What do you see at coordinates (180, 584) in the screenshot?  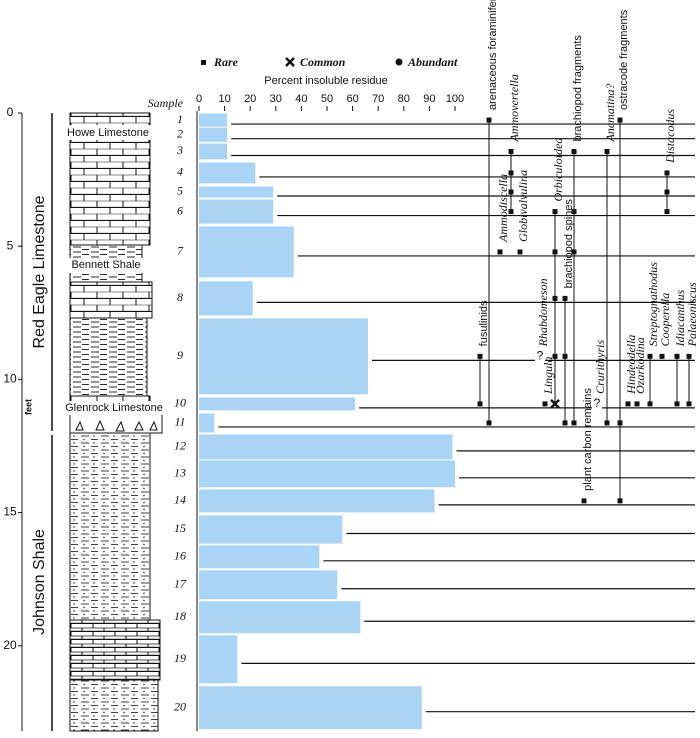 I see `sample-label: 17` at bounding box center [180, 584].